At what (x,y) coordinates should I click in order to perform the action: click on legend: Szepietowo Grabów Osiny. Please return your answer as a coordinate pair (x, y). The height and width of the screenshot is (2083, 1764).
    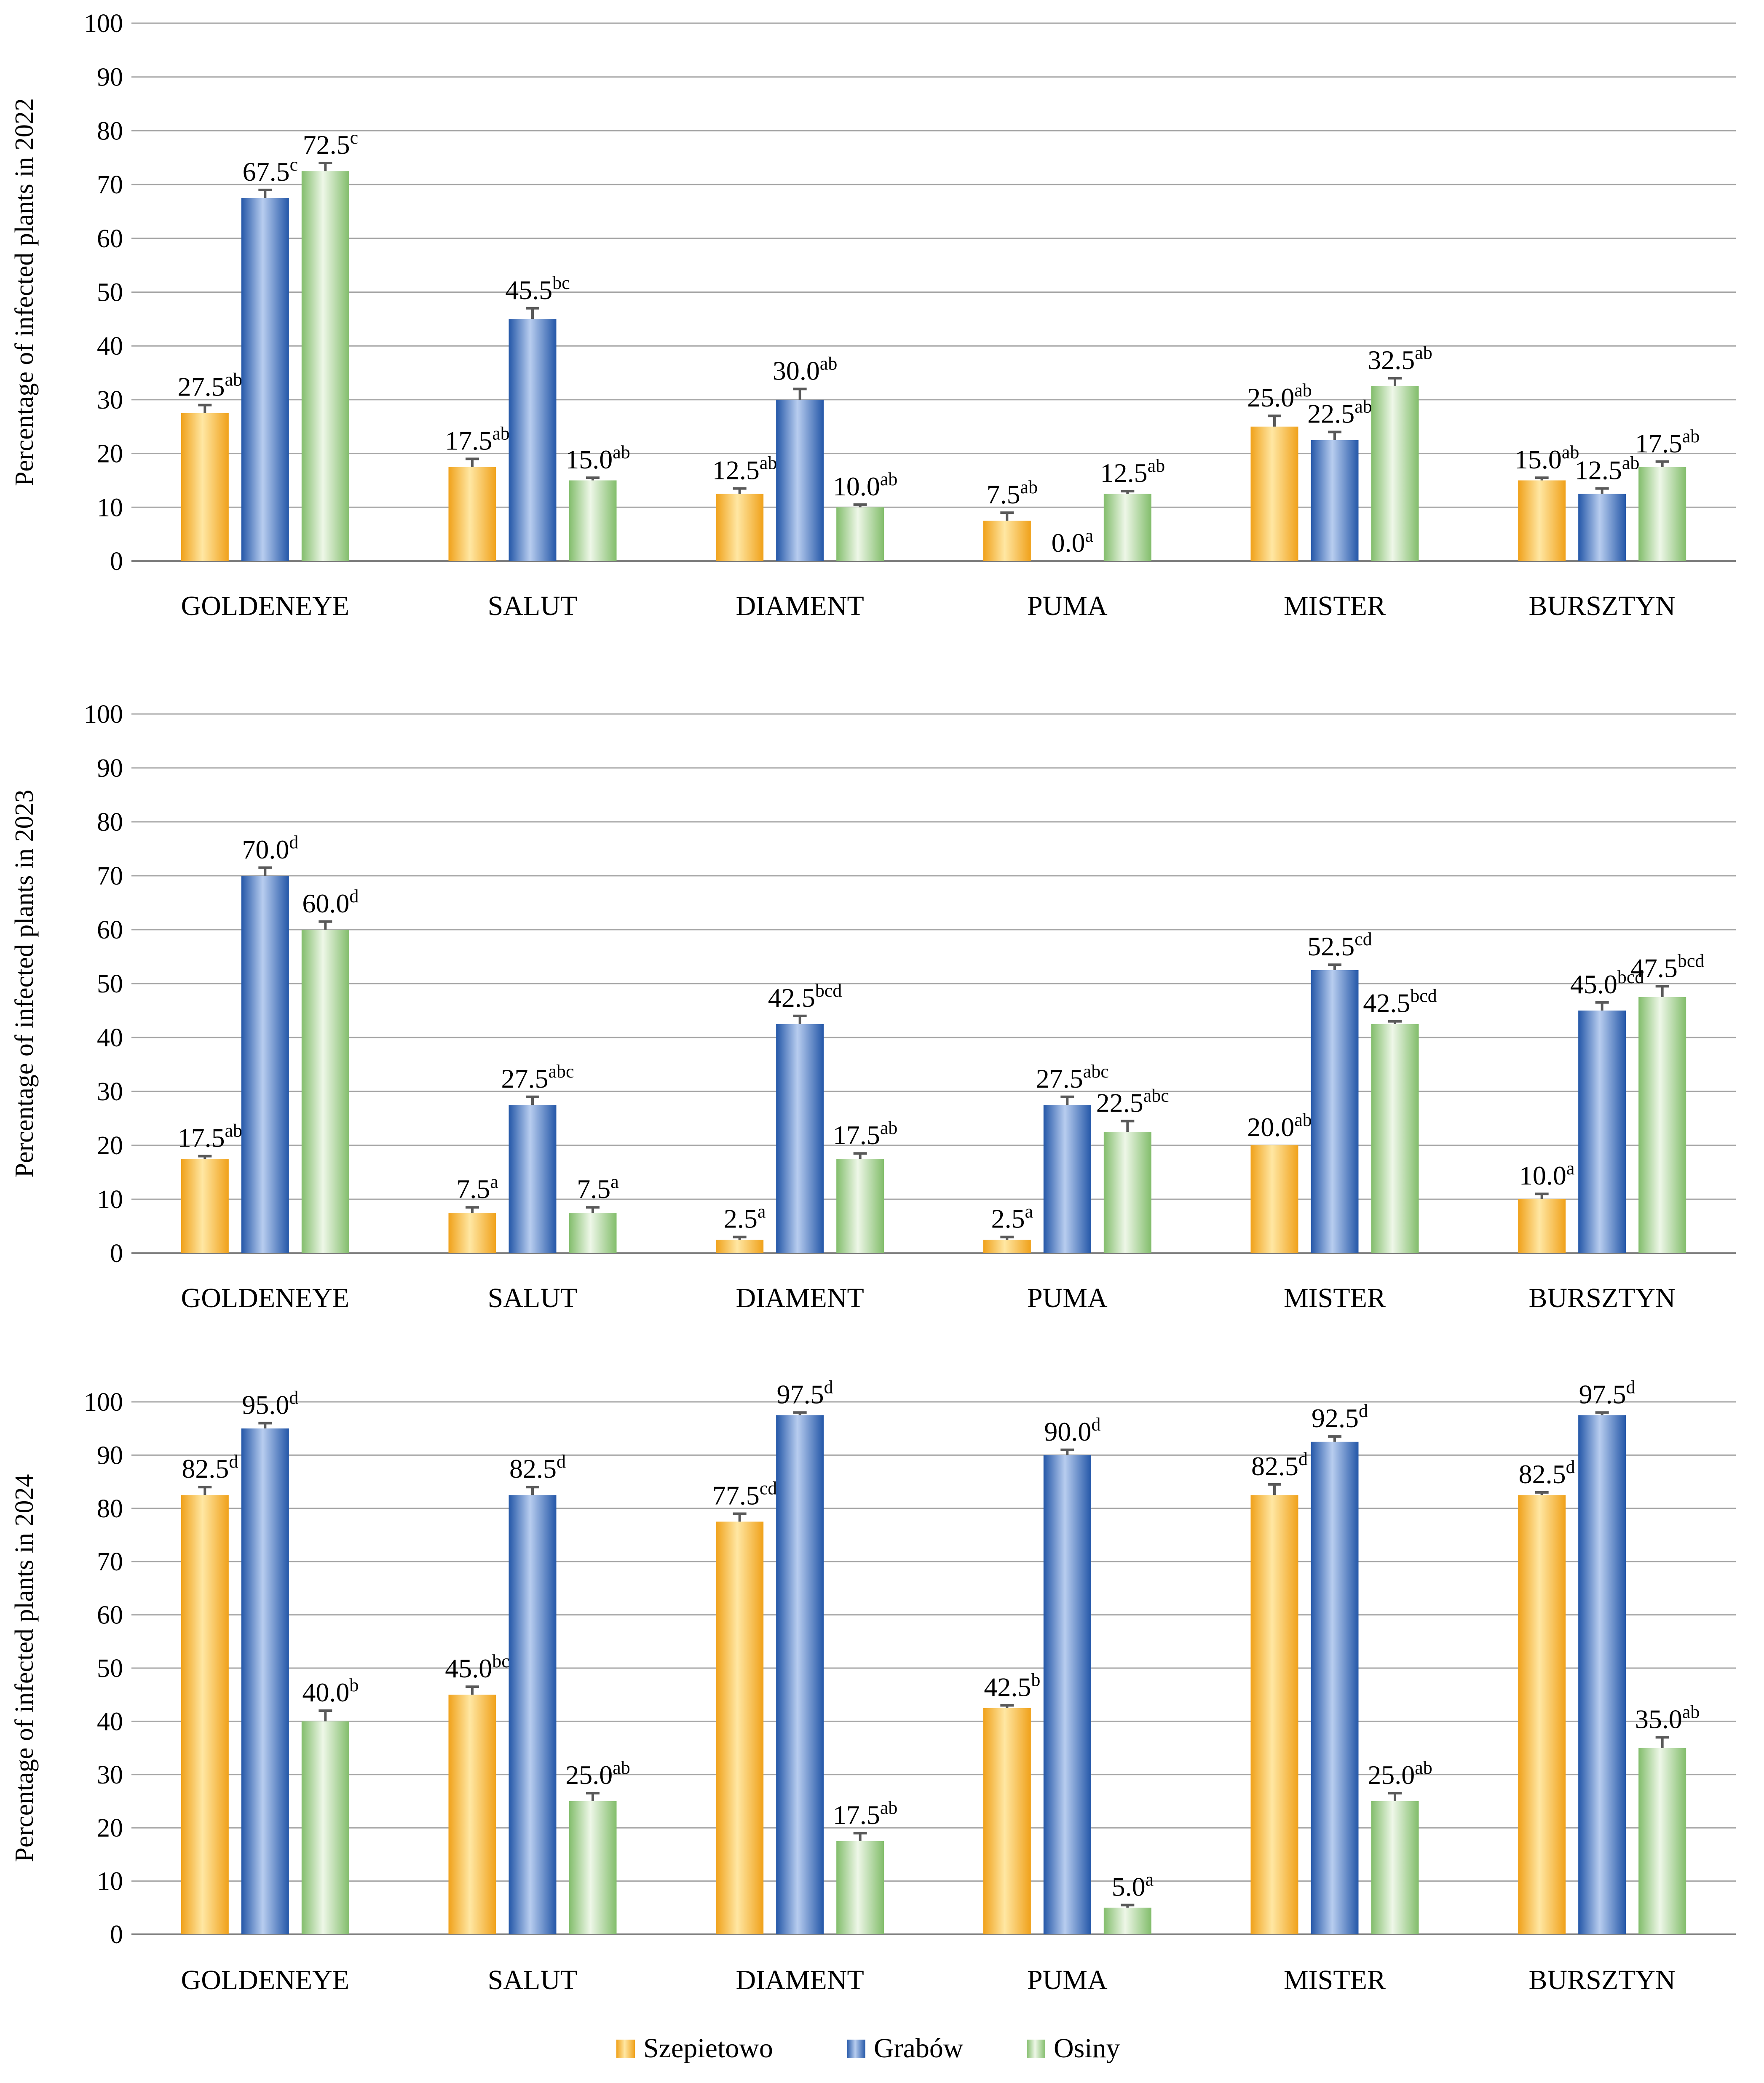
    Looking at the image, I should click on (868, 2048).